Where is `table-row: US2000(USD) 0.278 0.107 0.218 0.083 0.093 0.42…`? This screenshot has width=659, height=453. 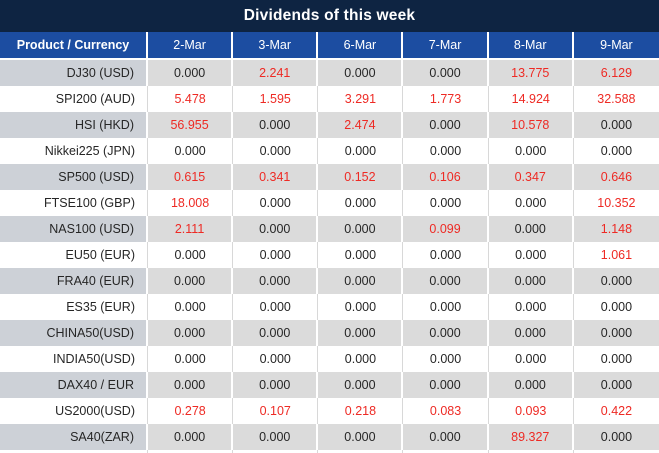
table-row: US2000(USD) 0.278 0.107 0.218 0.083 0.093 0.42… is located at coordinates (329, 411).